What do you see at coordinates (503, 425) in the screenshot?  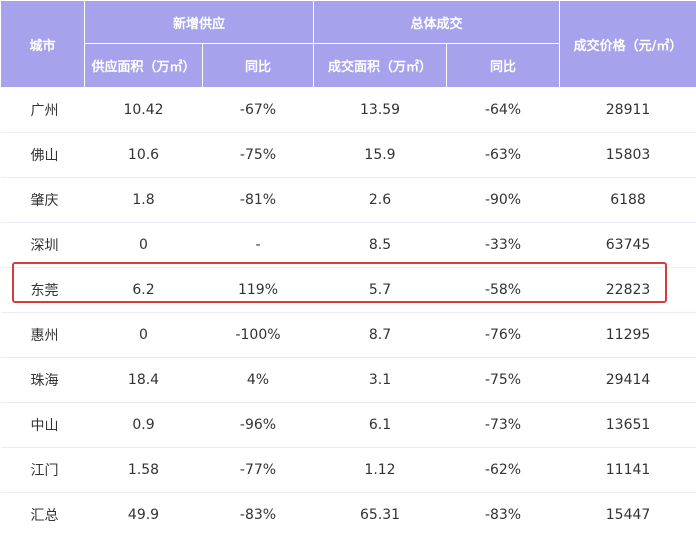 I see `cell-deal-yoy: -73%` at bounding box center [503, 425].